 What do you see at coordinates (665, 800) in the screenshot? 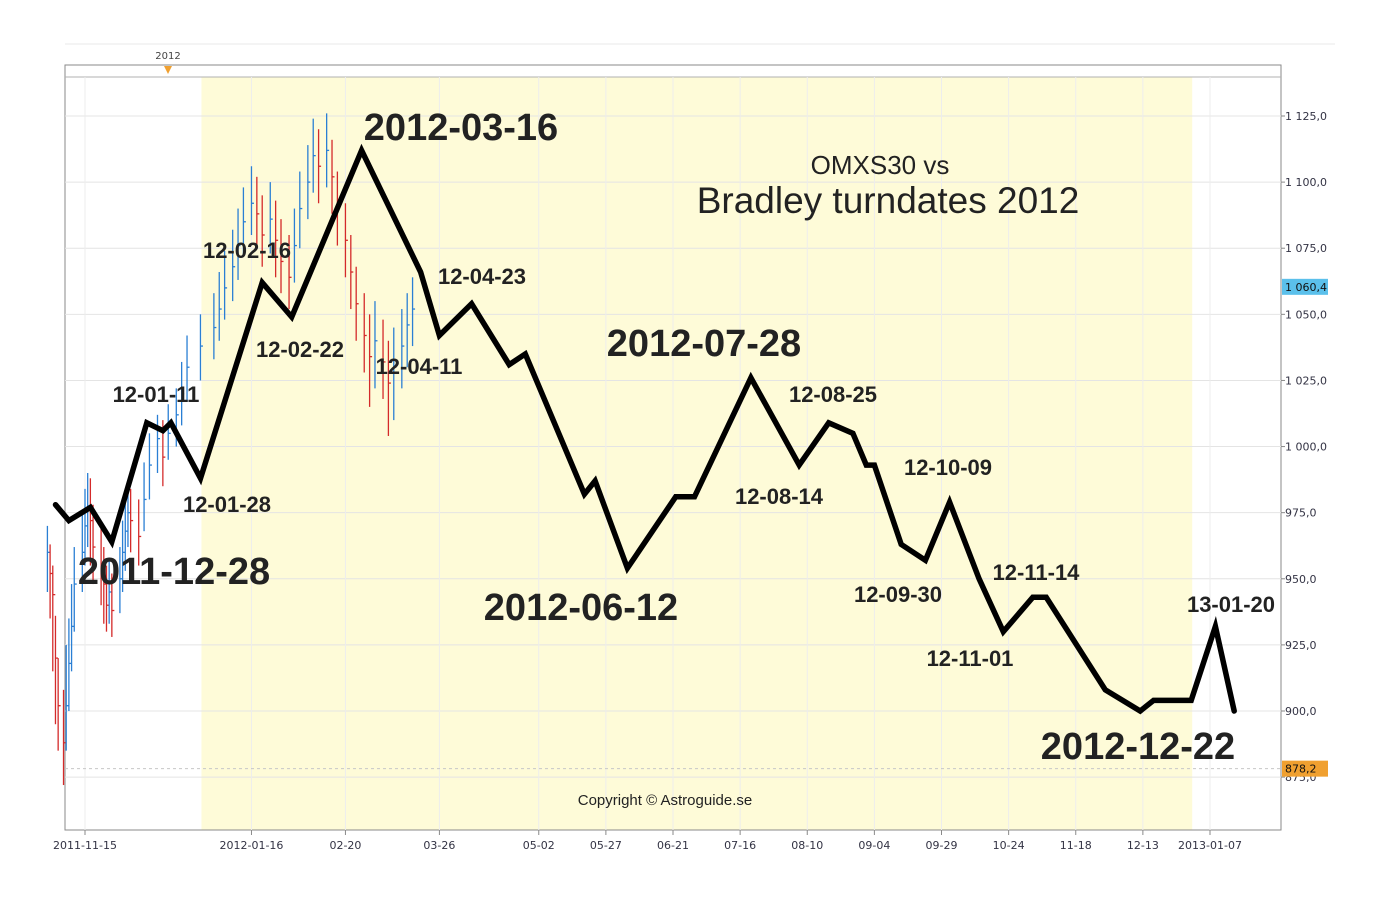
I see `copyright-text: Copyright © Astroguide.se` at bounding box center [665, 800].